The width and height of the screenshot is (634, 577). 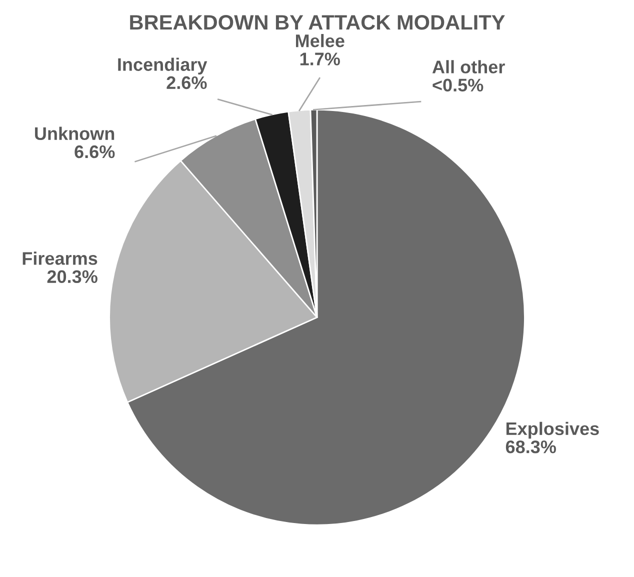 What do you see at coordinates (317, 22) in the screenshot?
I see `chart-title: BREAKDOWN BY ATTACK MODALITY` at bounding box center [317, 22].